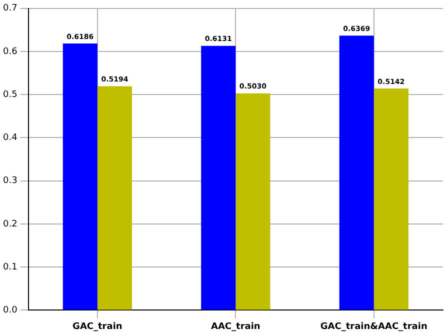  Describe the element at coordinates (10, 138) in the screenshot. I see `y-tick-label: 0.4` at that location.